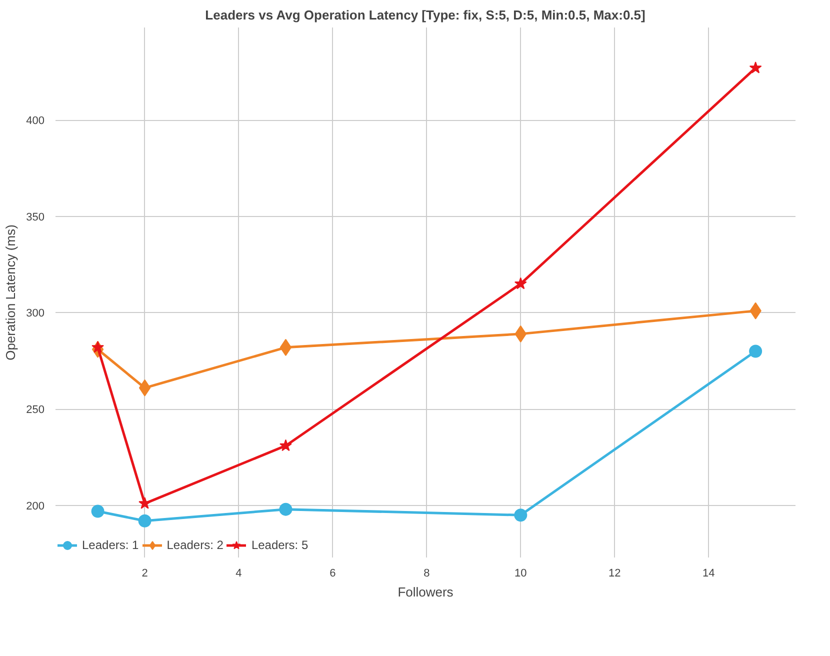 This screenshot has height=656, width=830. Describe the element at coordinates (35, 217) in the screenshot. I see `y-tick-label: 350` at that location.